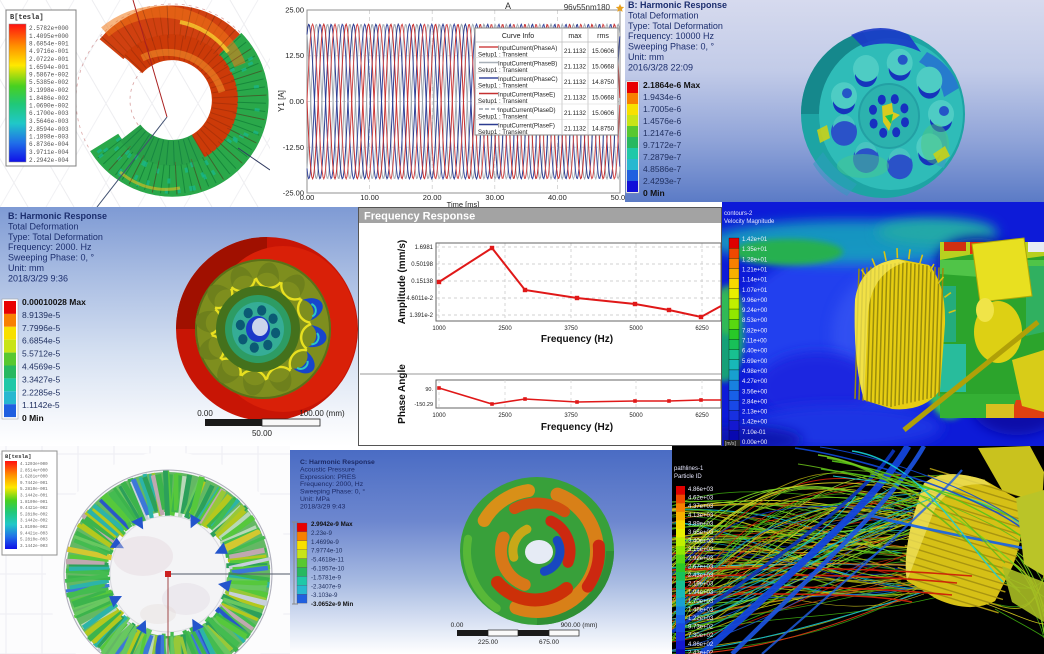  What do you see at coordinates (730, 443) in the screenshot?
I see `svg-text: [m/s]` at bounding box center [730, 443].